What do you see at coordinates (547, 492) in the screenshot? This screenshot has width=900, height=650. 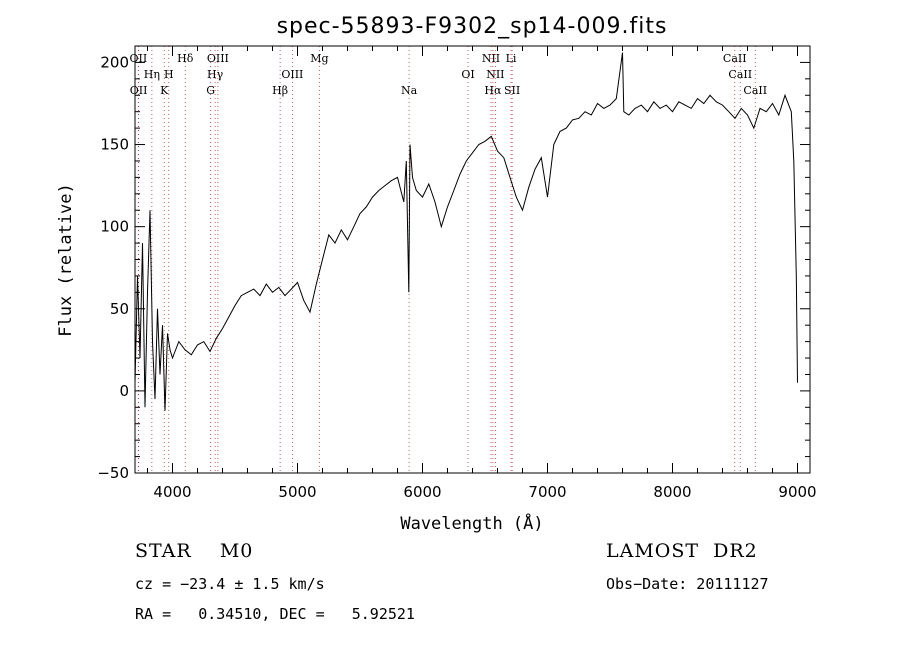 I see `x-tick-label: 7000` at bounding box center [547, 492].